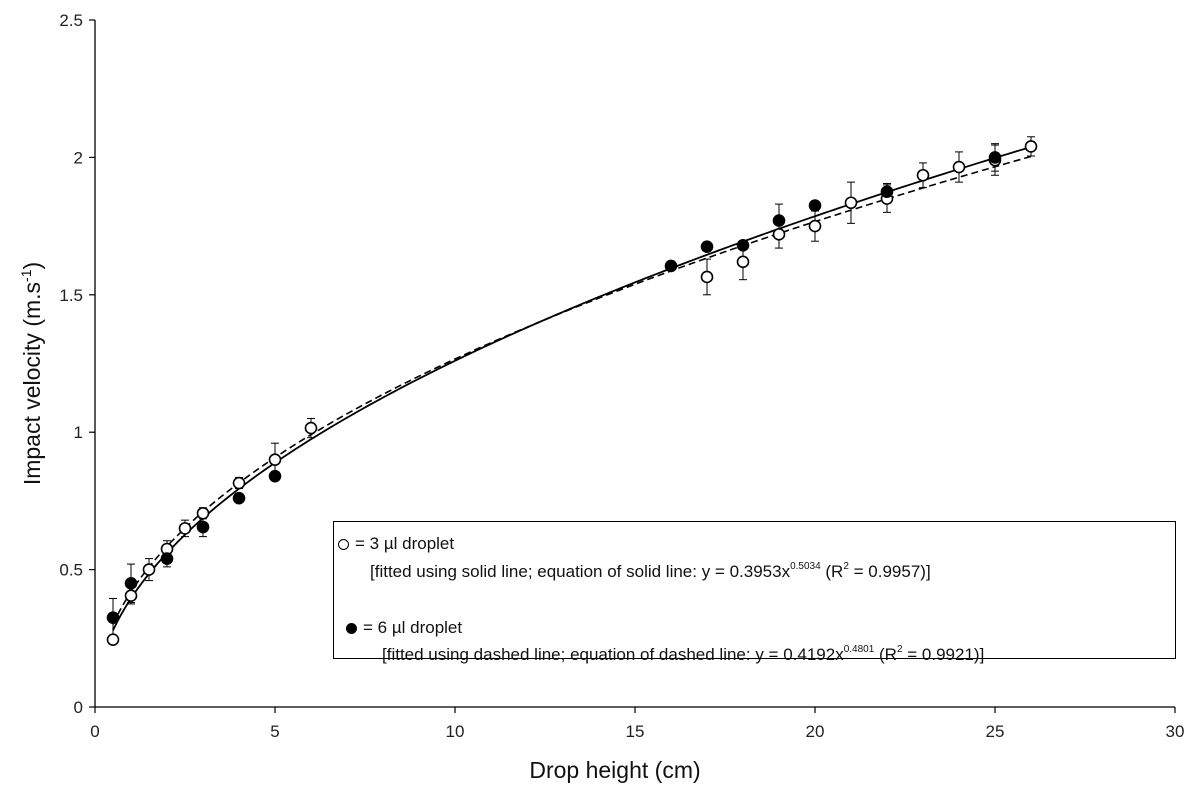  Describe the element at coordinates (815, 731) in the screenshot. I see `x-tick-label: 20` at that location.